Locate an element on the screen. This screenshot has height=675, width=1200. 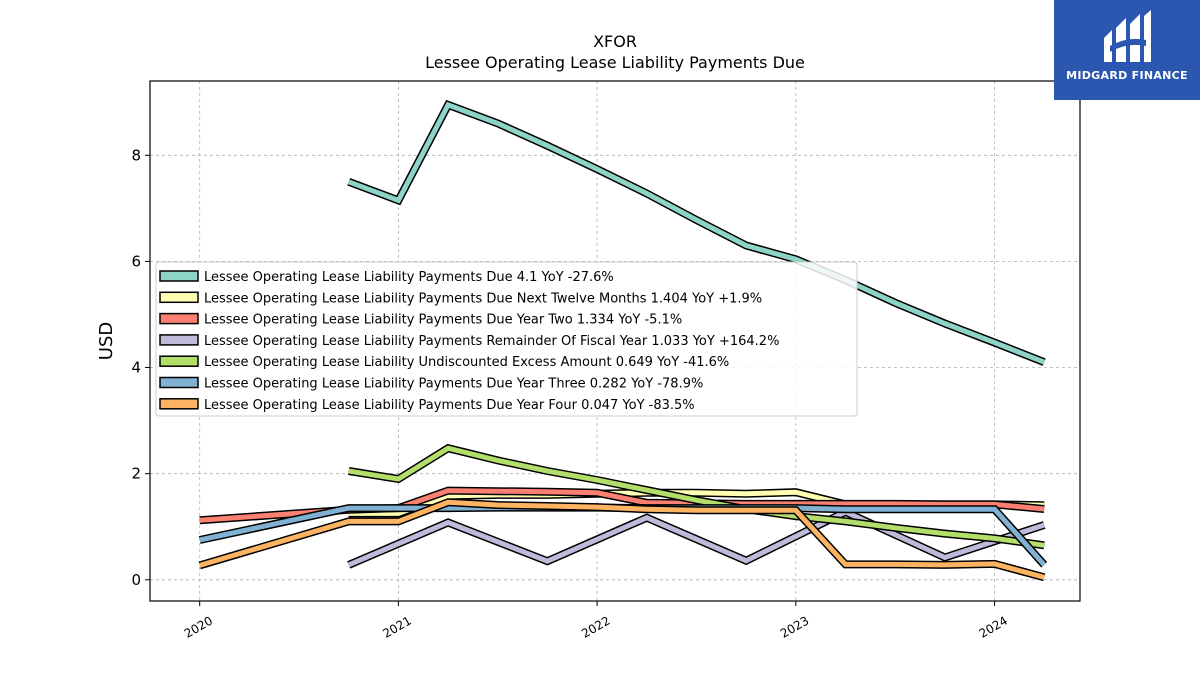
brand-logo: MIDGARD FINANCE is located at coordinates (1127, 50).